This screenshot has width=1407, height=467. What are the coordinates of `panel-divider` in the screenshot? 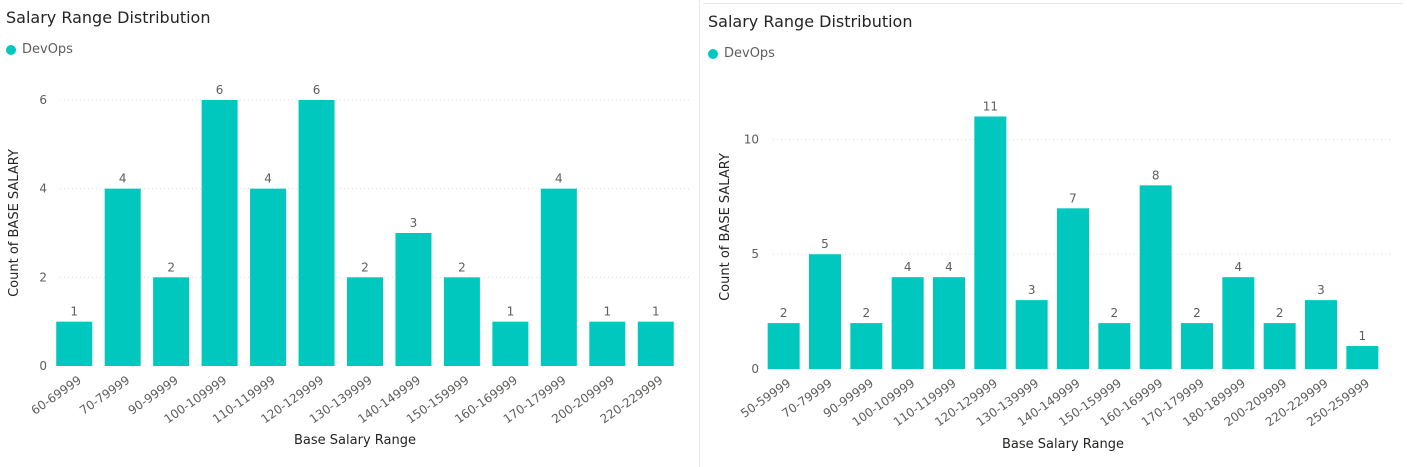 It's located at (699, 233).